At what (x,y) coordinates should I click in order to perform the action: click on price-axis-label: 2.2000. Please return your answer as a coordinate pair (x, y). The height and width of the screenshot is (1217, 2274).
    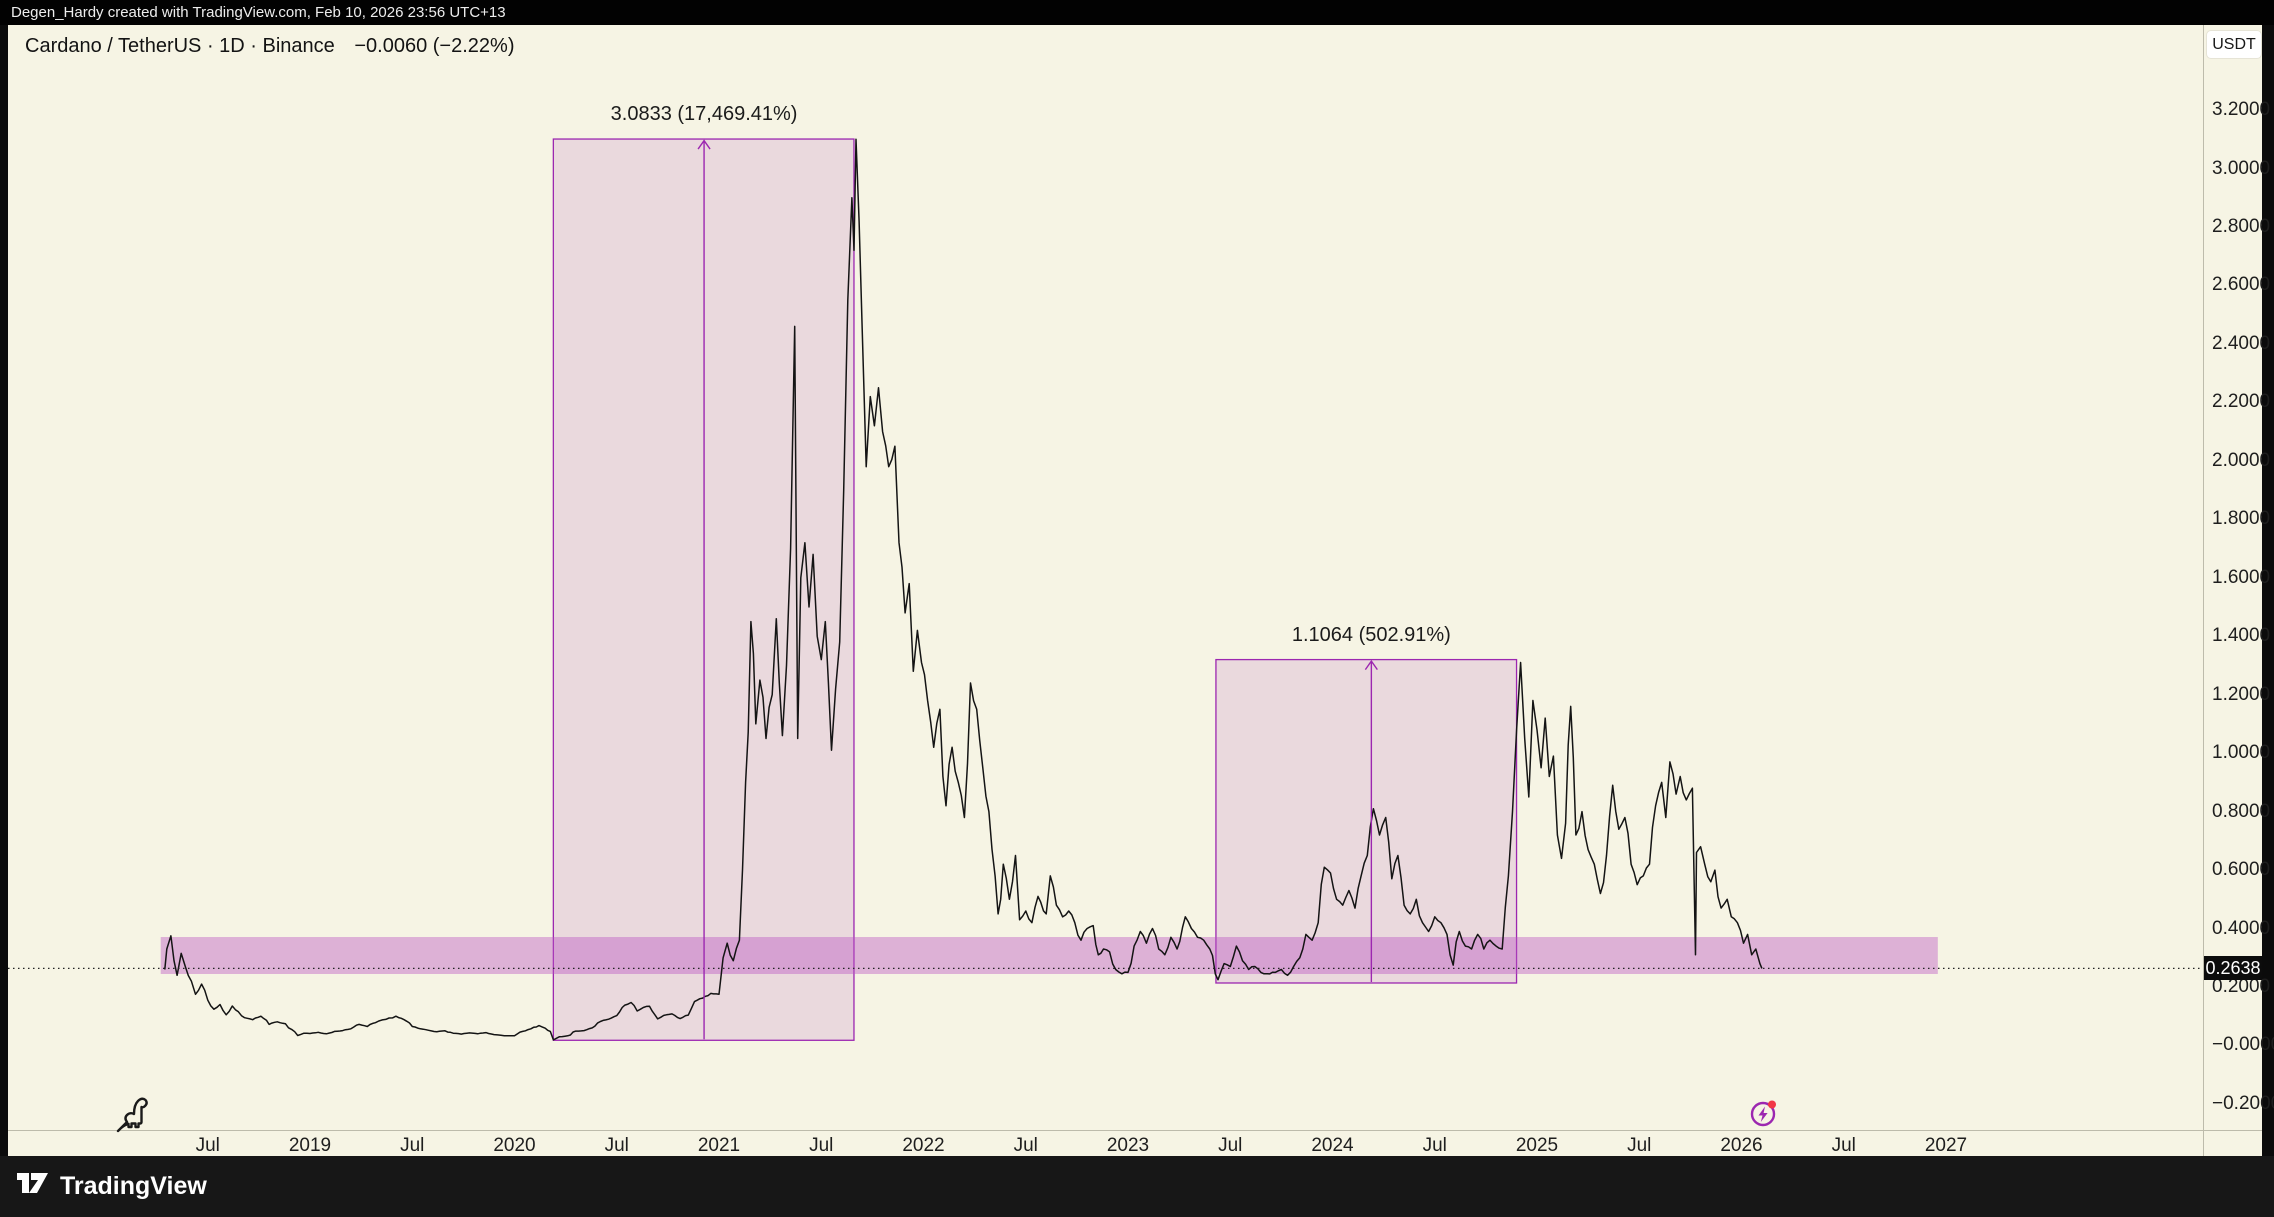
    Looking at the image, I should click on (2241, 402).